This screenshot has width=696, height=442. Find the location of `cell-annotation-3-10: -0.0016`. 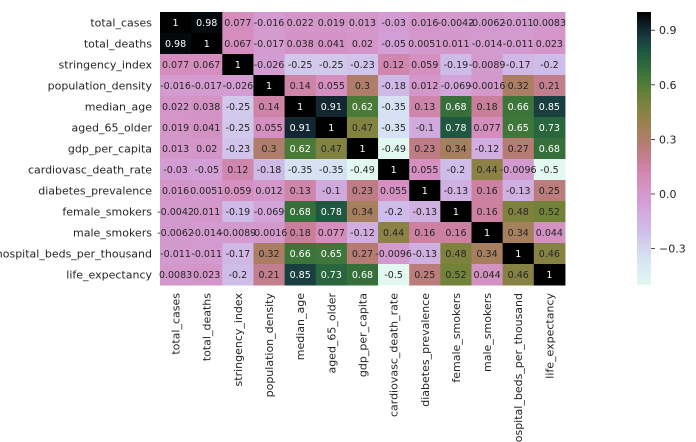

cell-annotation-3-10: -0.0016 is located at coordinates (487, 86).